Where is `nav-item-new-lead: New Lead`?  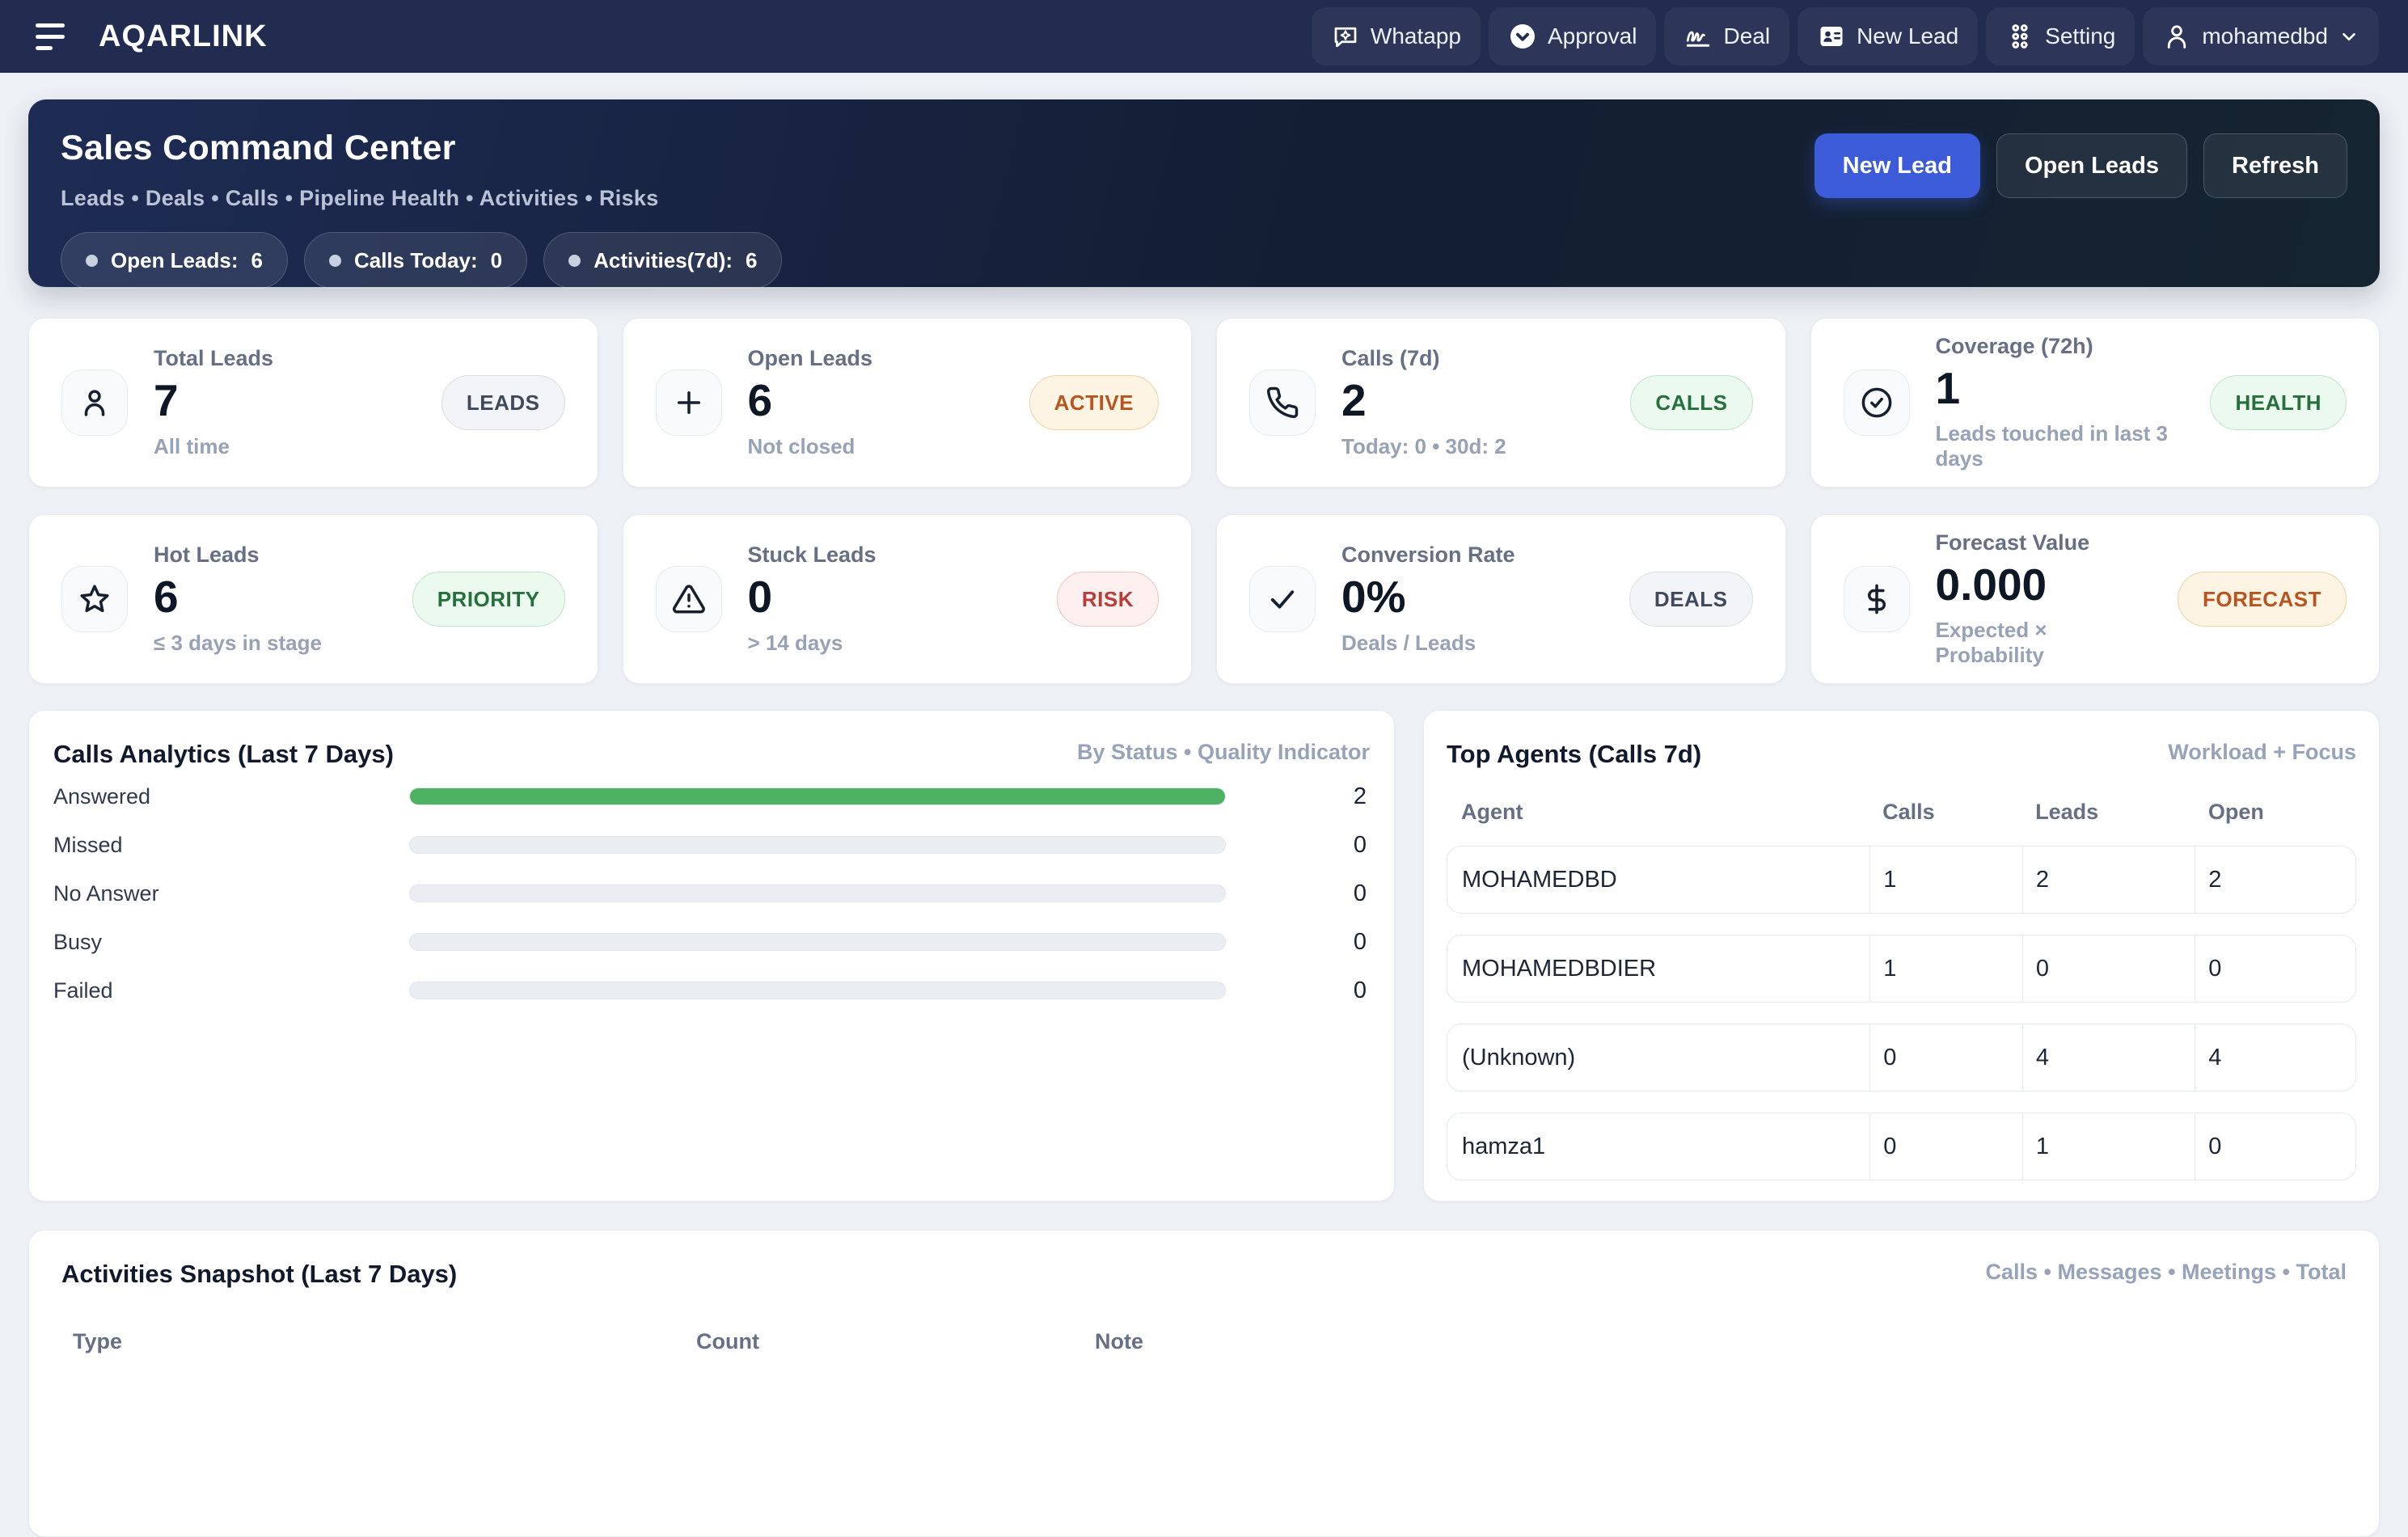
nav-item-new-lead: New Lead is located at coordinates (1888, 36).